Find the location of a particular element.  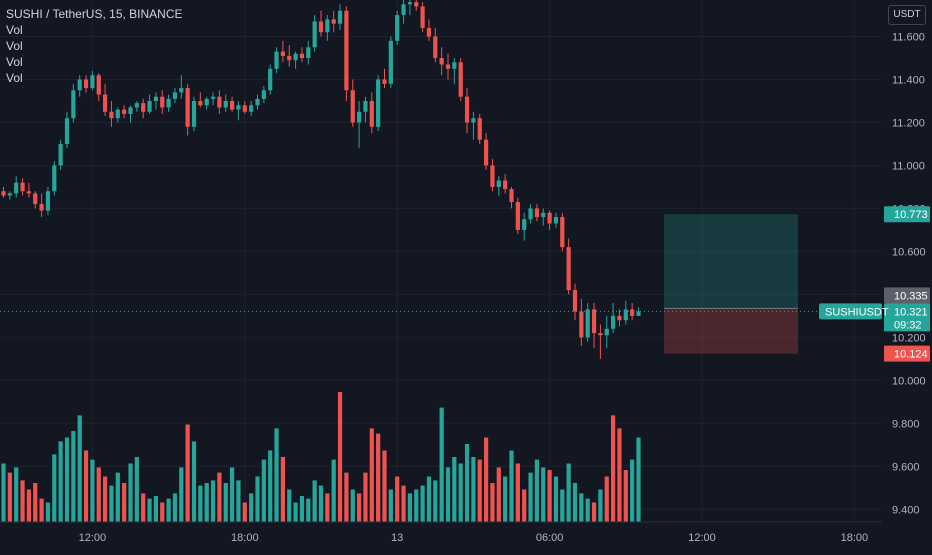

current-price-tag-bg is located at coordinates (907, 317).